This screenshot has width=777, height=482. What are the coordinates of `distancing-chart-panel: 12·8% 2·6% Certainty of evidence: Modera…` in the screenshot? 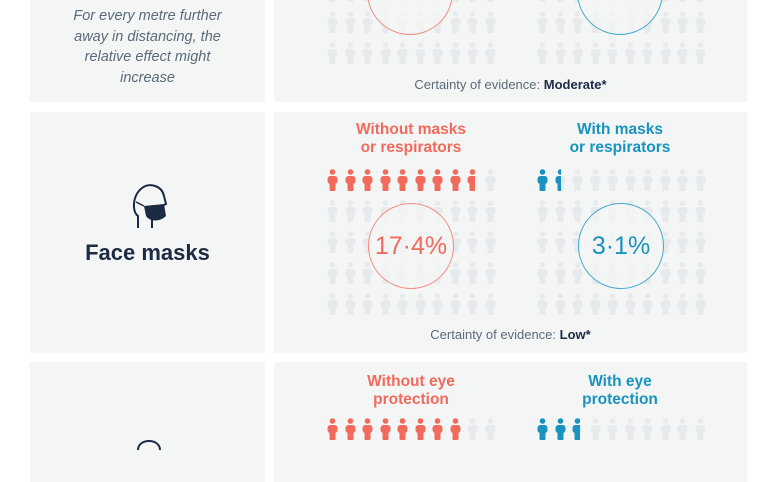 It's located at (510, 51).